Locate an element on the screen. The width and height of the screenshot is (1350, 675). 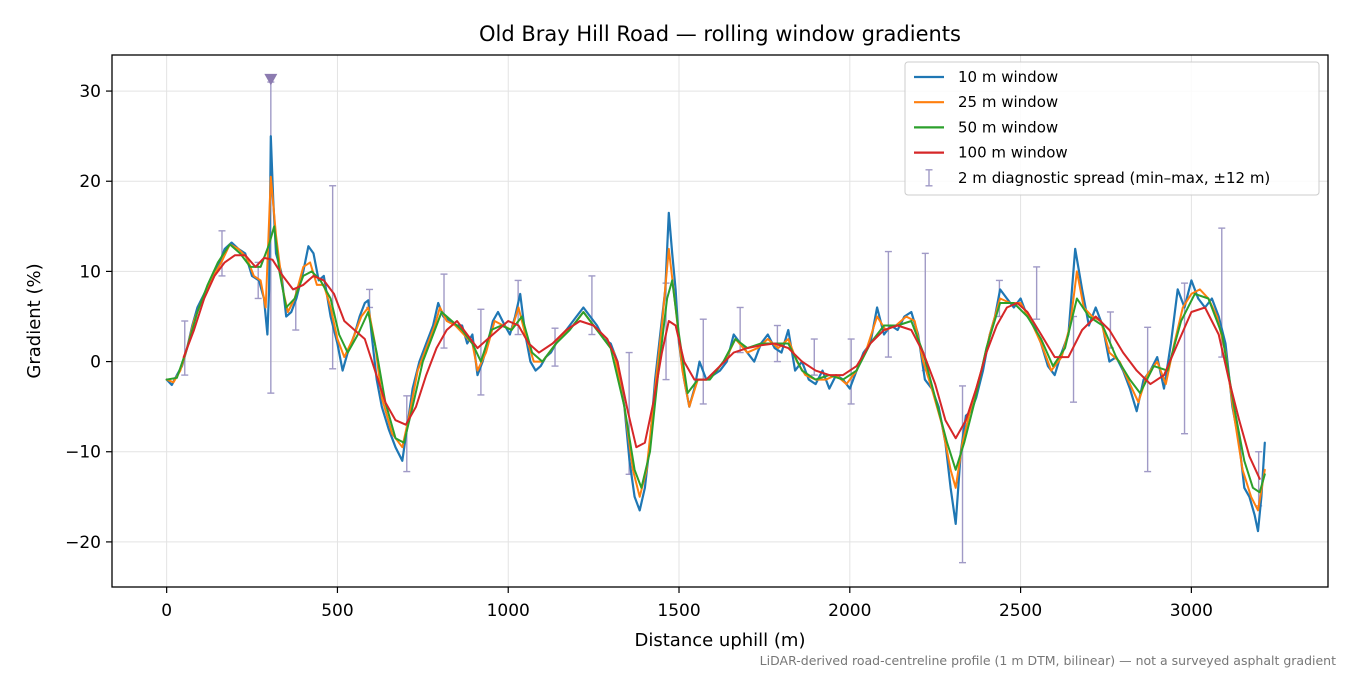
legend-box is located at coordinates (1112, 128).